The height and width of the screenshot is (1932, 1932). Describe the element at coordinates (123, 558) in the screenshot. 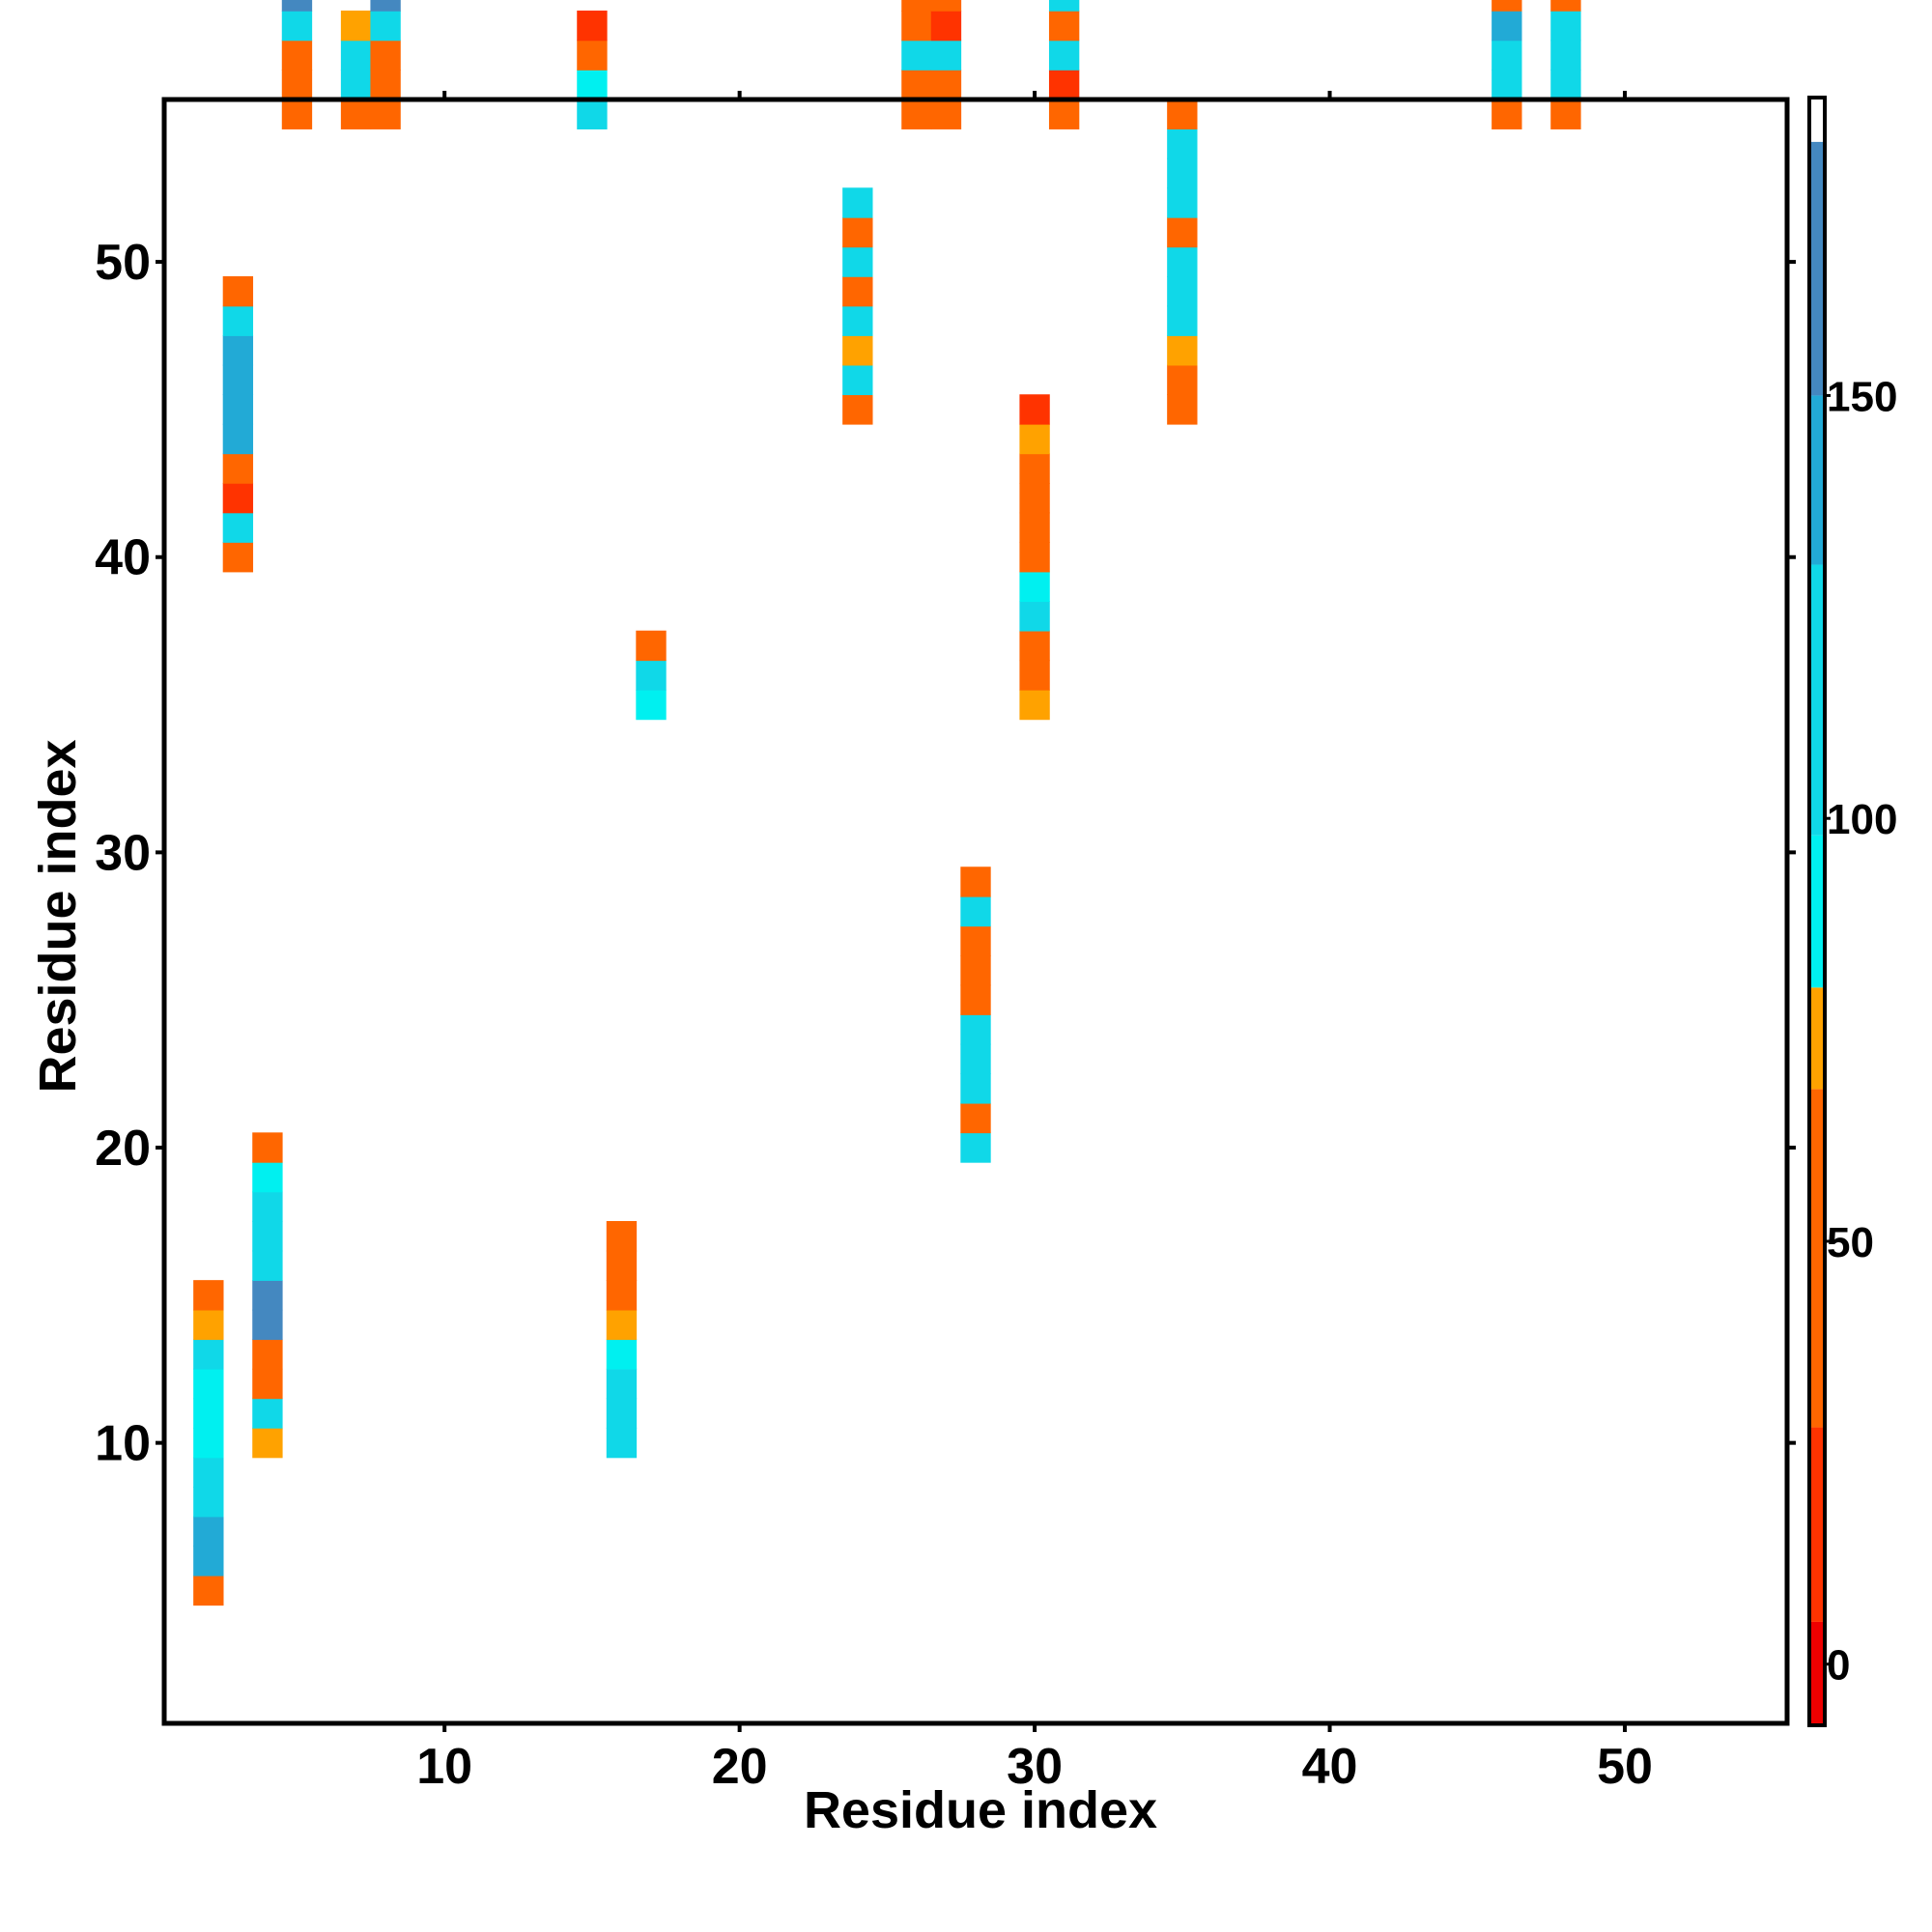

I see `y-tick-label: 40` at that location.